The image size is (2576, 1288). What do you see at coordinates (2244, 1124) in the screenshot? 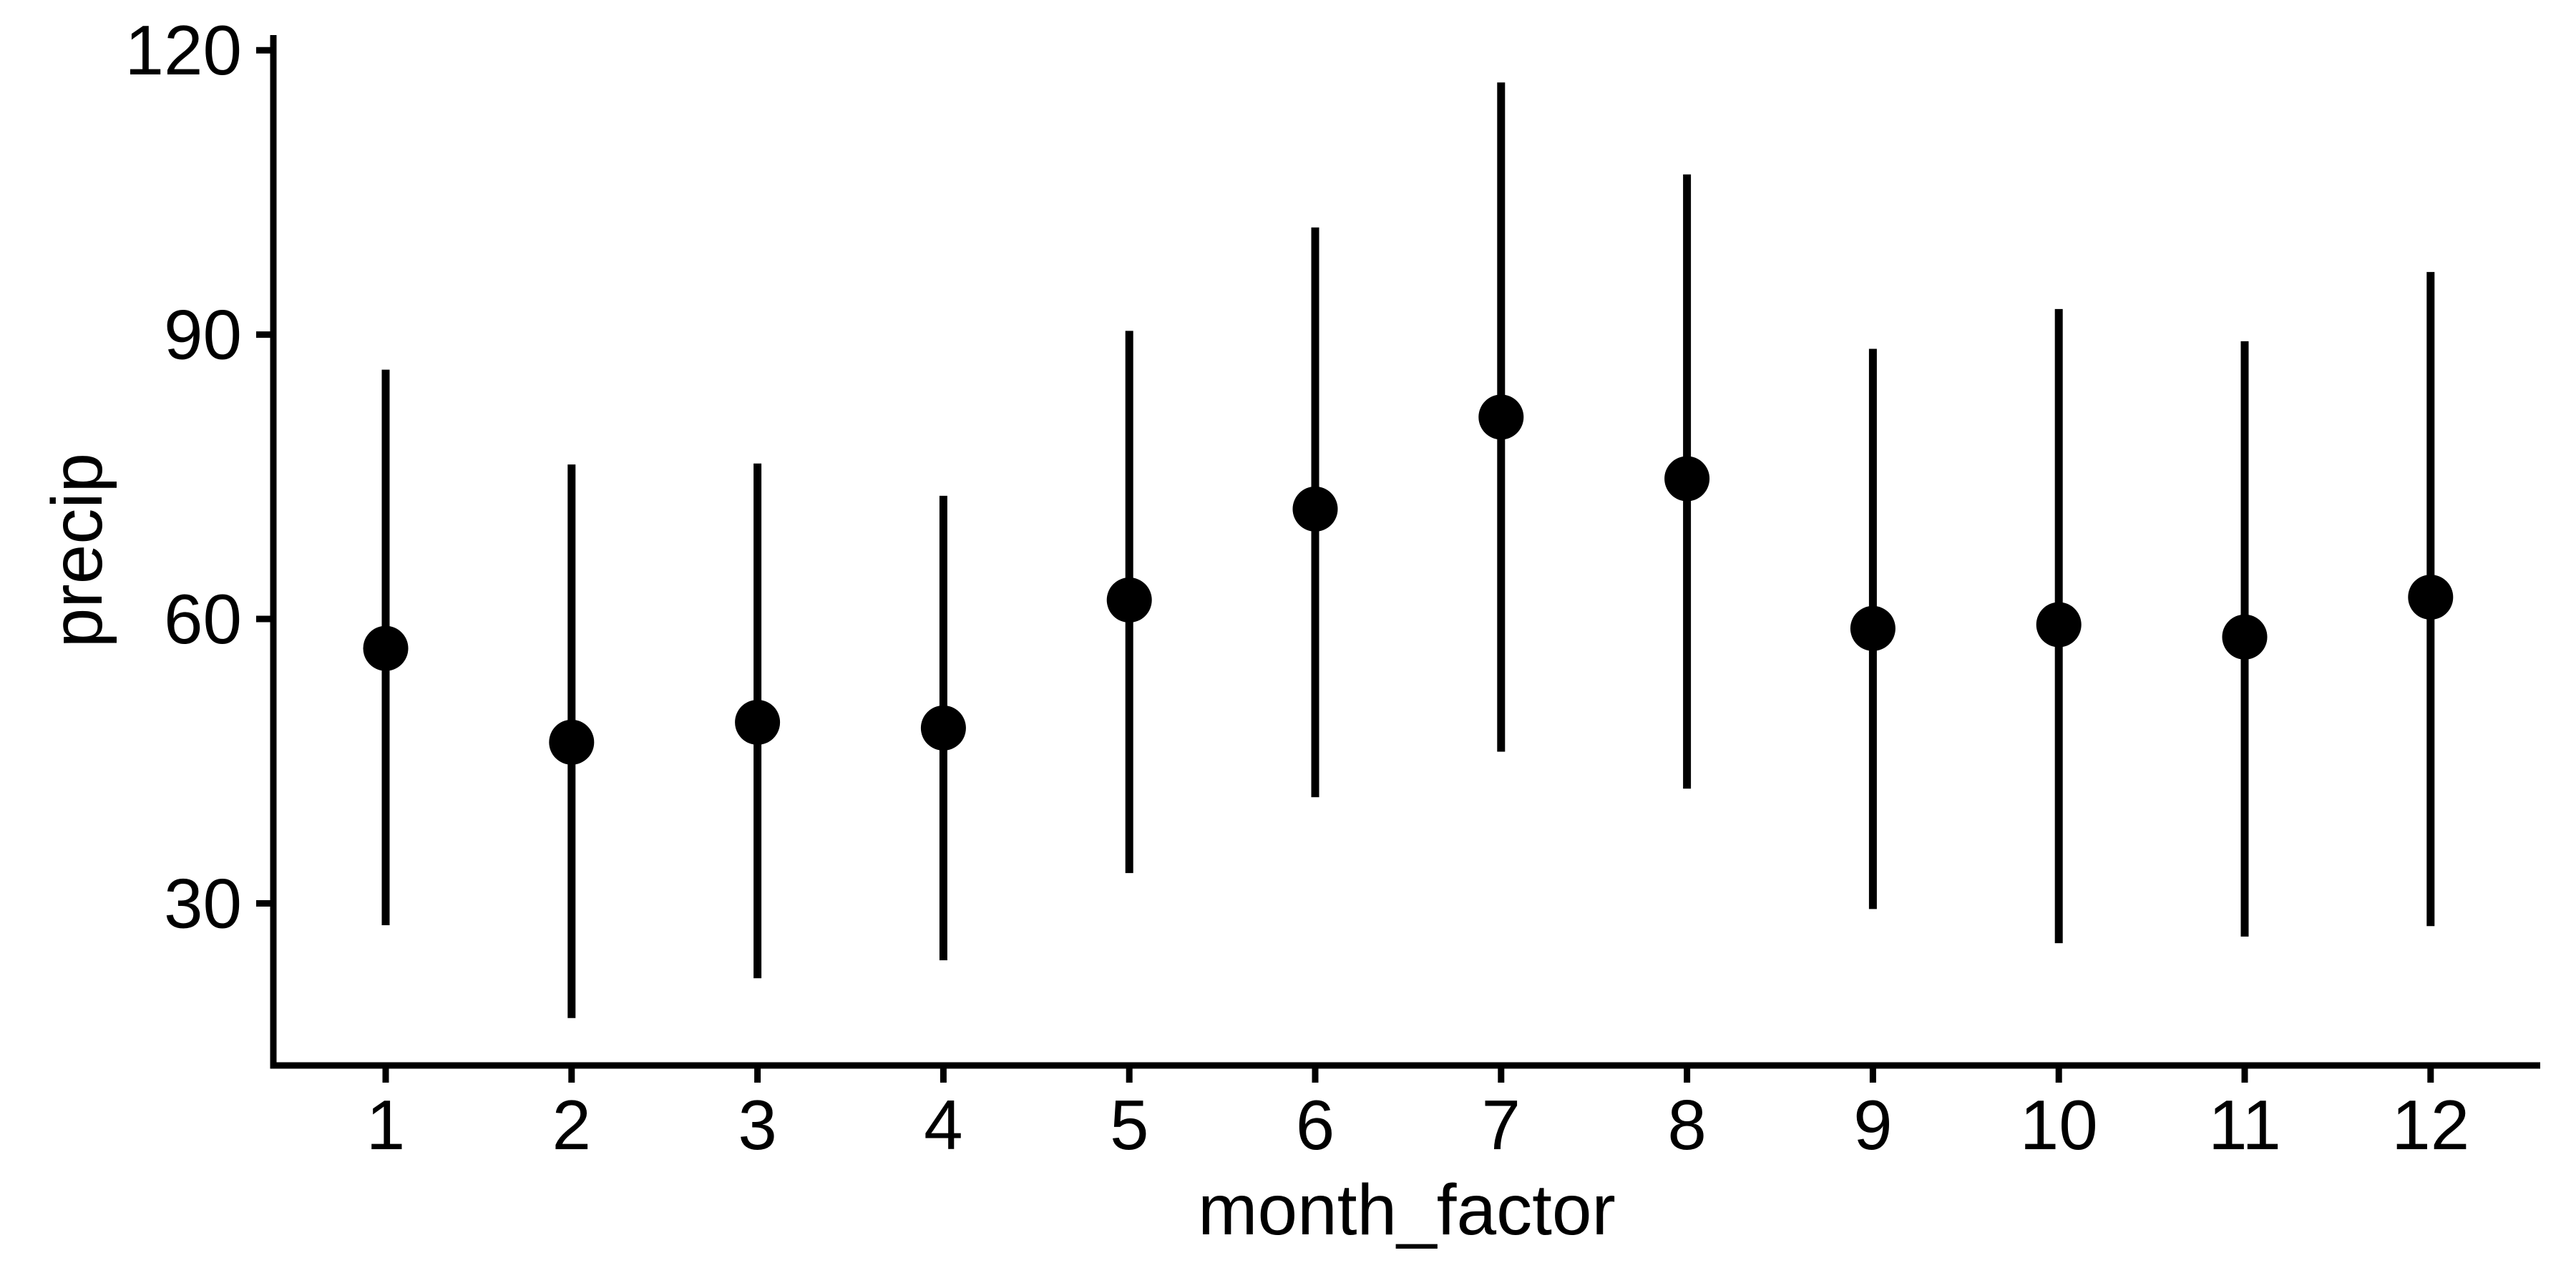
I see `x-tick-label: 11` at bounding box center [2244, 1124].